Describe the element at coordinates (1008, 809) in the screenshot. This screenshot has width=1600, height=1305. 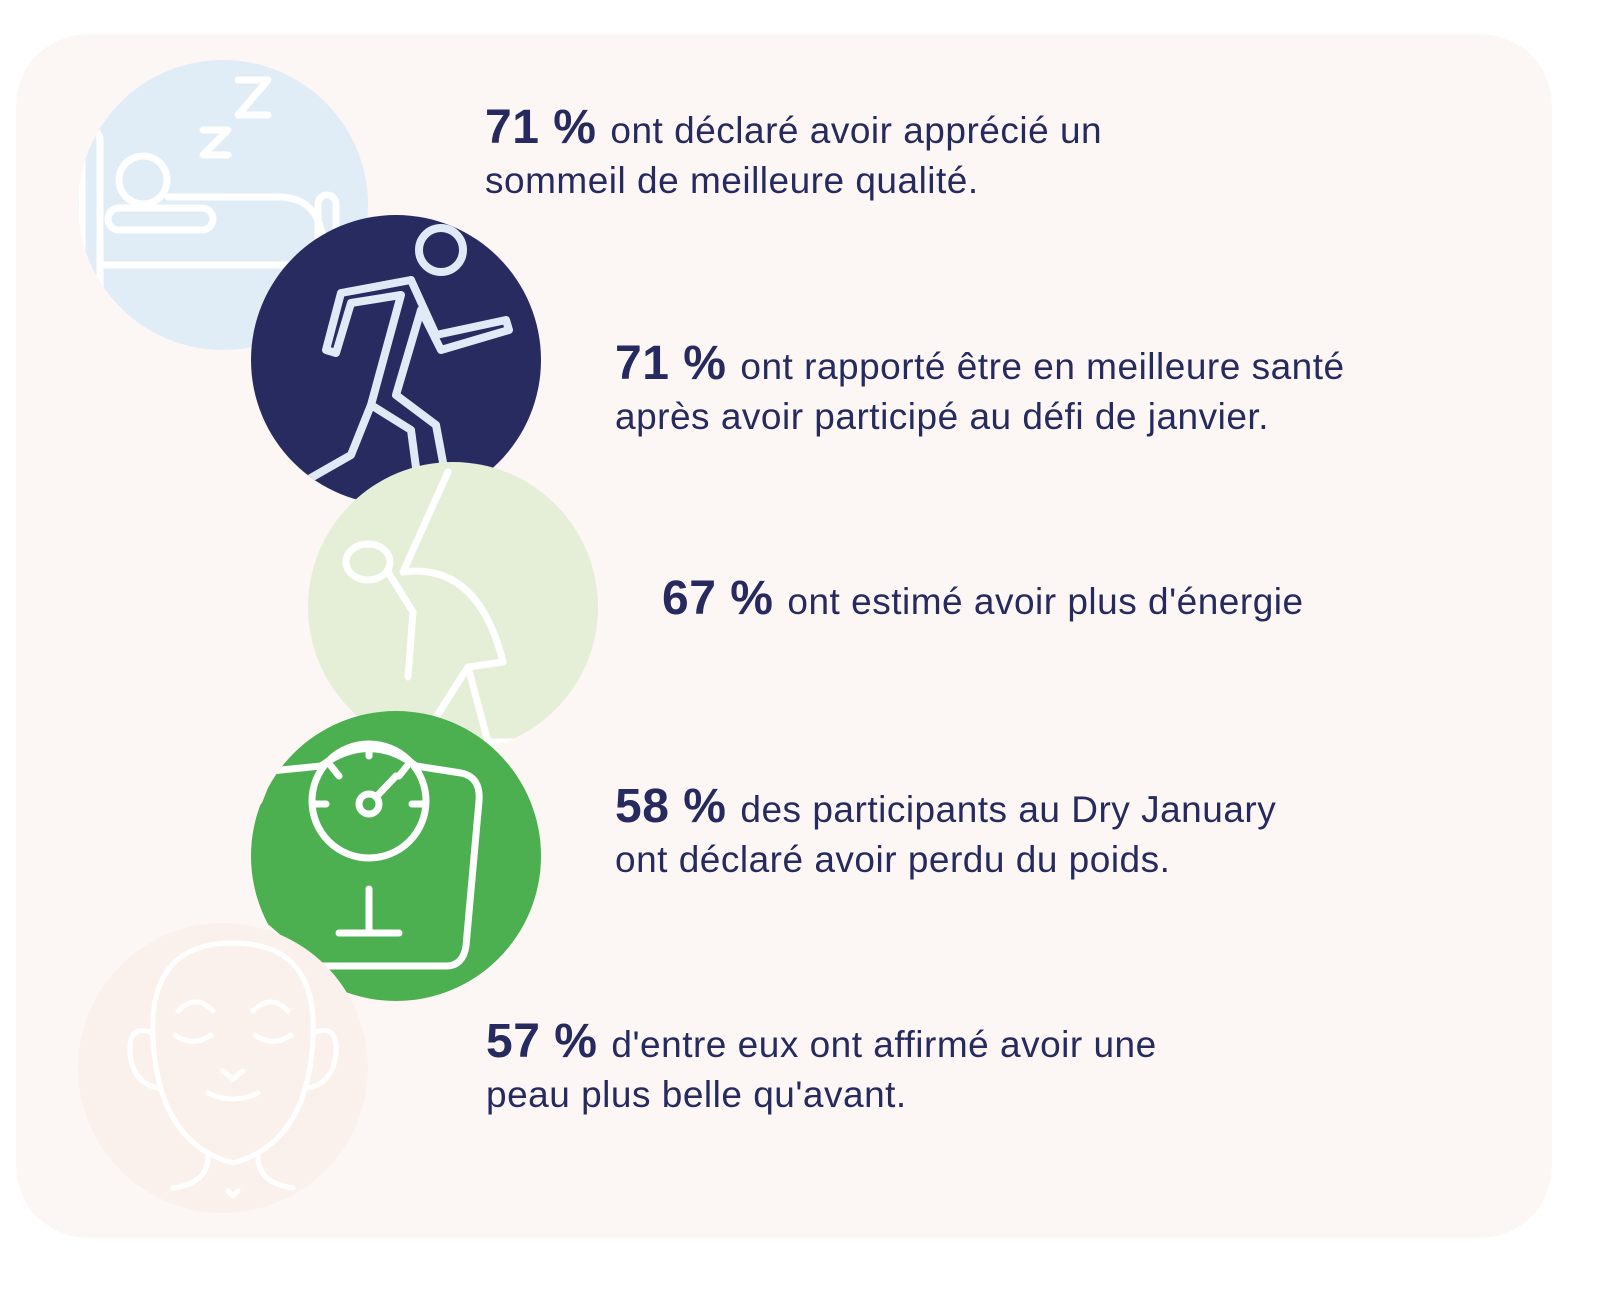
I see `stat-text: des participants au Dry January` at that location.